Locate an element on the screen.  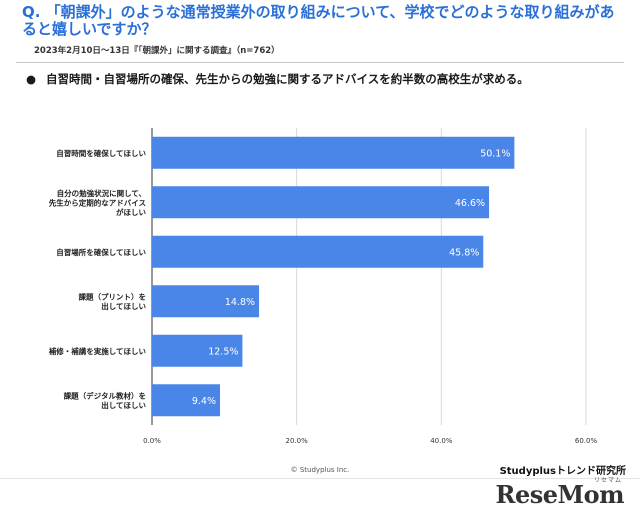
survey-note: 2023年2月10日～13日『「朝課外」に関する調査』（n=762） is located at coordinates (157, 51).